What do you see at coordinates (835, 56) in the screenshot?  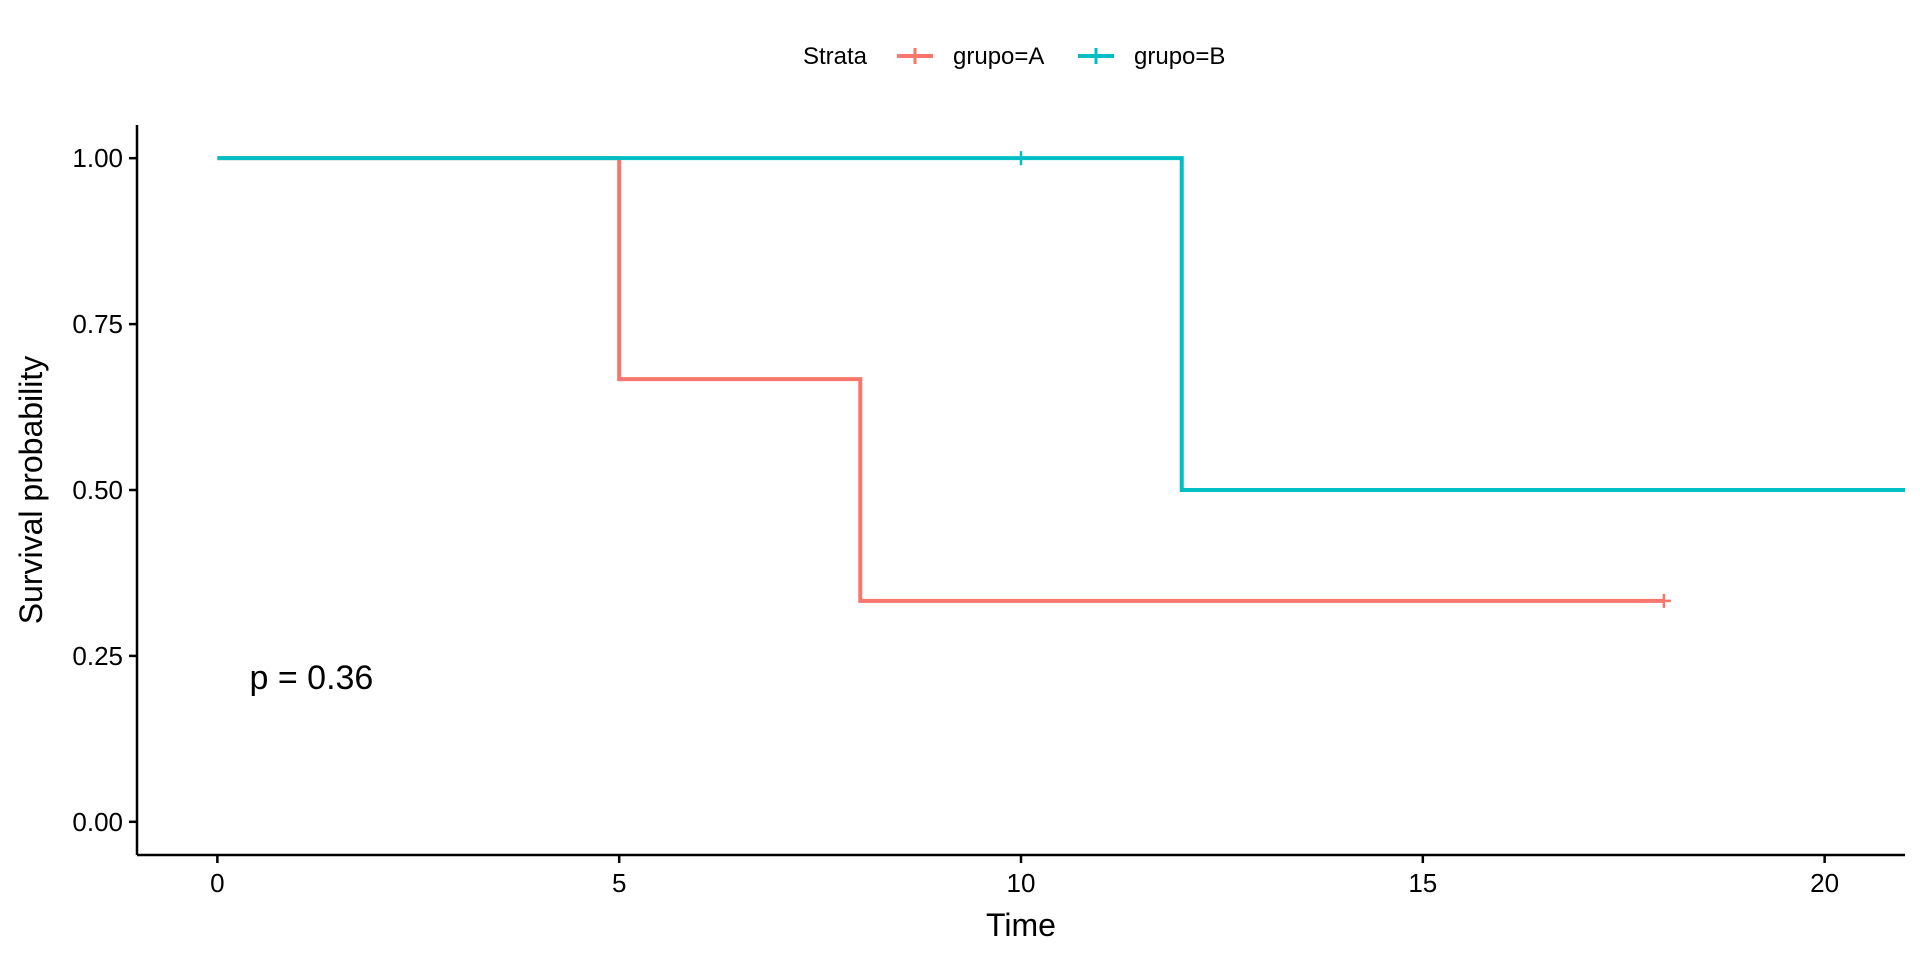 I see `legend-title: Strata` at bounding box center [835, 56].